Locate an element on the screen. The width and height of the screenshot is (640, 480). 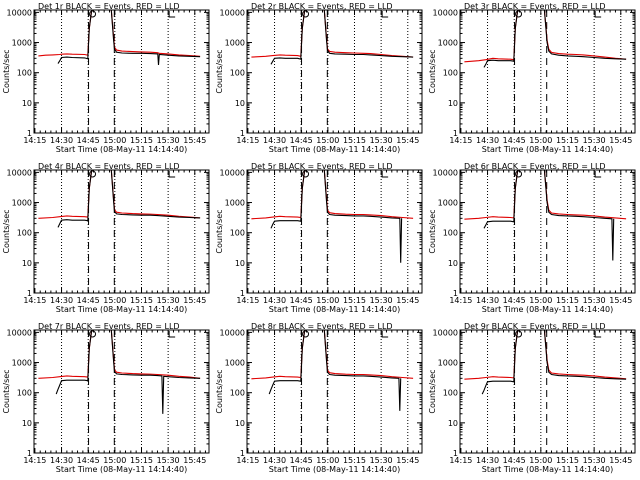
panel-title: Det 9r BLACK = Events, RED = LLD is located at coordinates (535, 326).